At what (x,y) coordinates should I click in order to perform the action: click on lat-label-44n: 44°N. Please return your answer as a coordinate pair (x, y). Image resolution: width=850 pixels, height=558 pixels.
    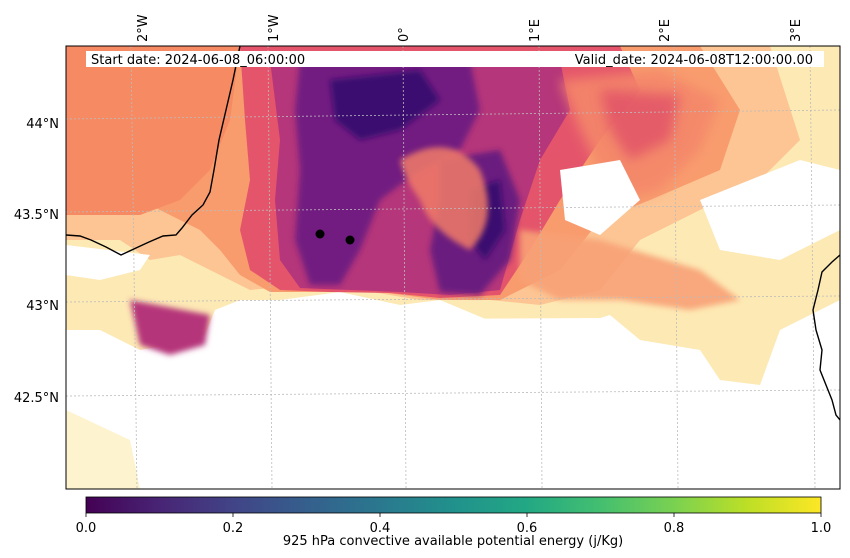
    Looking at the image, I should click on (42, 124).